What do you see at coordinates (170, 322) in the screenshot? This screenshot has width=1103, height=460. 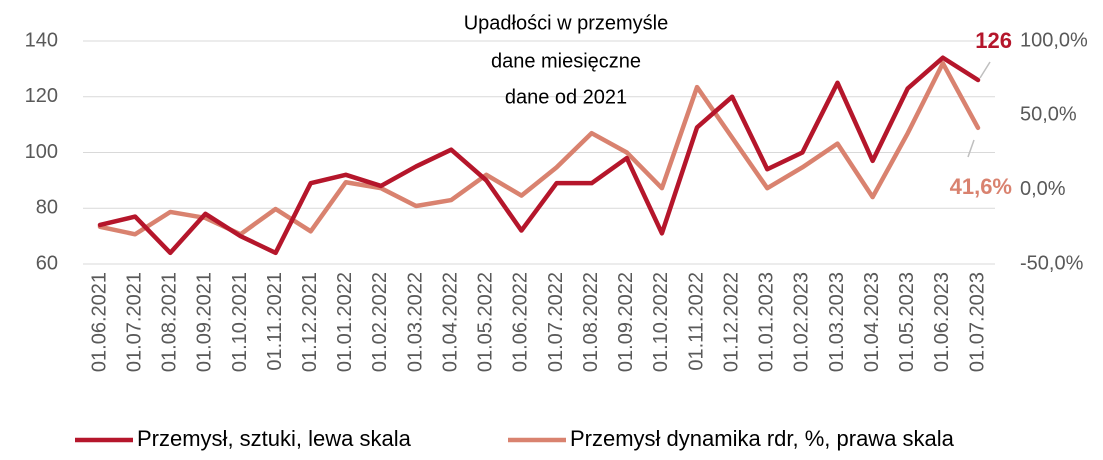 I see `x-tick-label: 01.08.2021` at bounding box center [170, 322].